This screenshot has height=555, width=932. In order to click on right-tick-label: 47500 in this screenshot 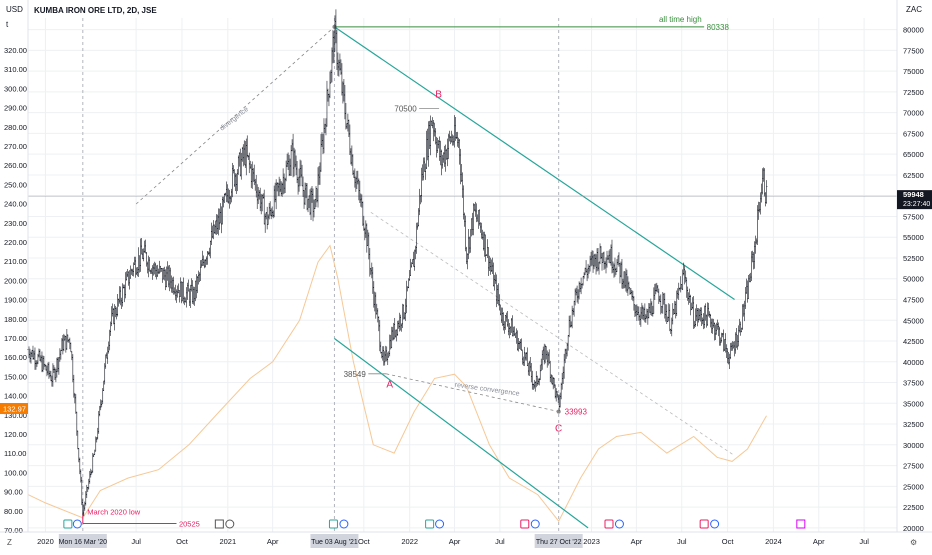, I will do `click(913, 299)`.